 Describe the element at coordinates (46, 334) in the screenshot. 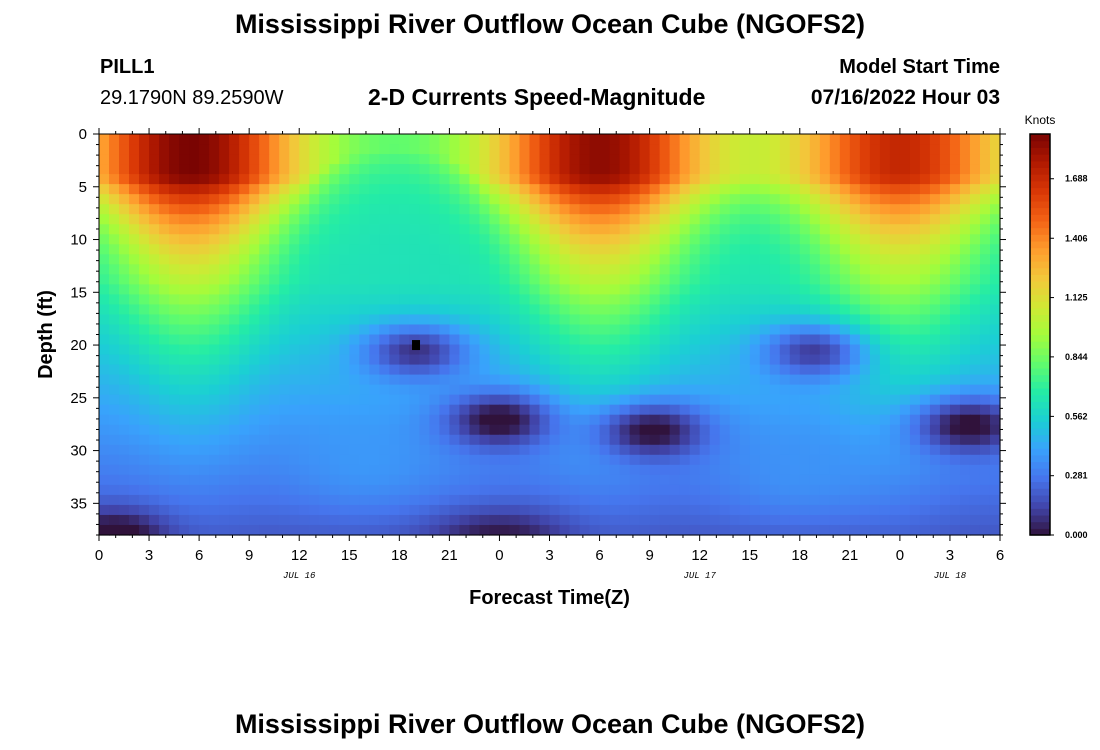

I see `y-axis-label: Depth (ft)` at that location.